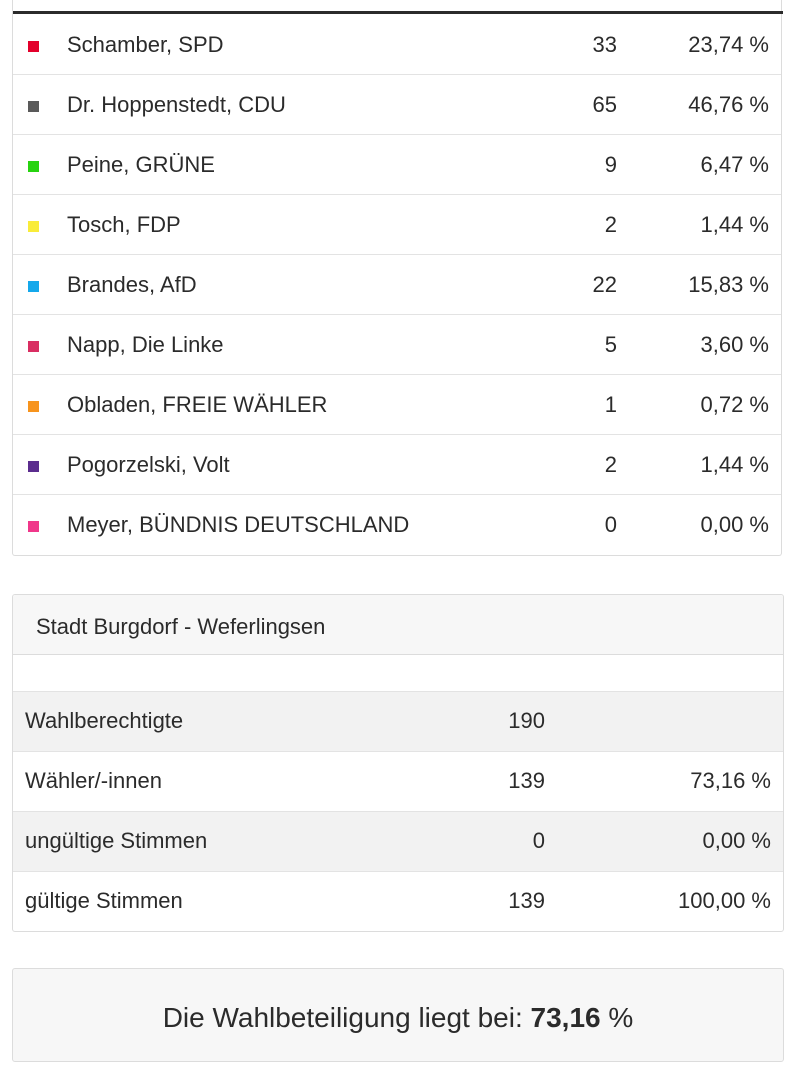 The image size is (800, 1067). Describe the element at coordinates (197, 404) in the screenshot. I see `candidate-name: Obladen, FREIE WÄHLER` at that location.